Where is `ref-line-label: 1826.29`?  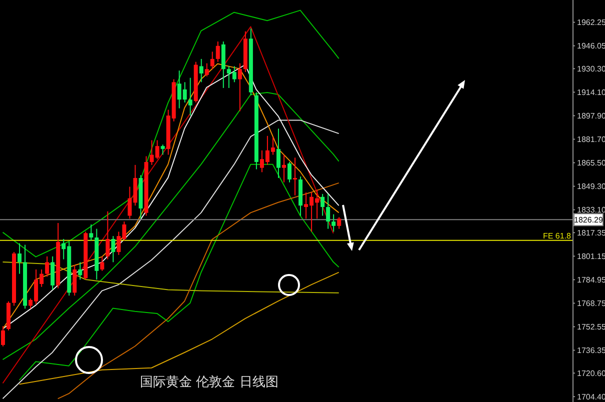 ref-line-label: 1826.29 is located at coordinates (589, 220).